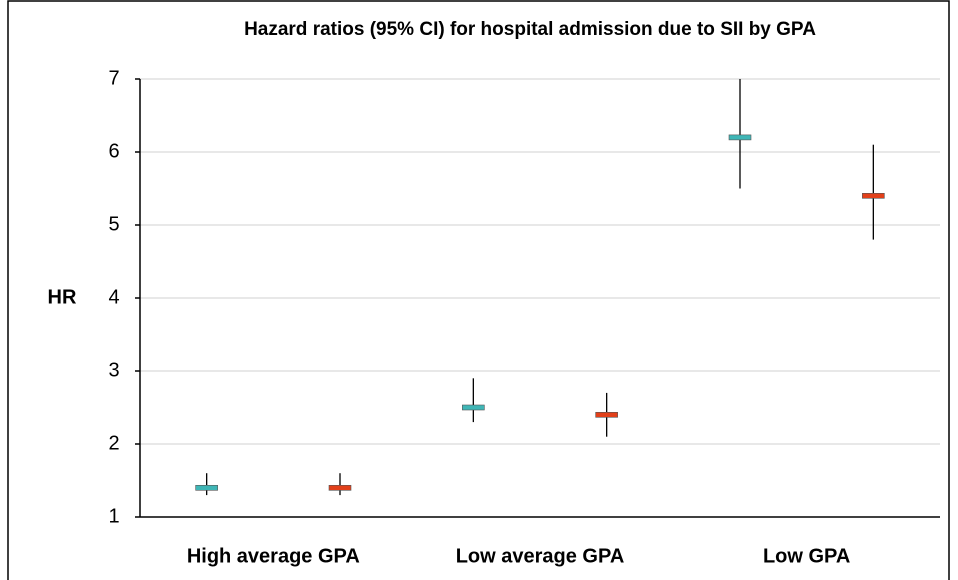 This screenshot has width=958, height=580. What do you see at coordinates (113, 516) in the screenshot?
I see `y-tick-label: 1` at bounding box center [113, 516].